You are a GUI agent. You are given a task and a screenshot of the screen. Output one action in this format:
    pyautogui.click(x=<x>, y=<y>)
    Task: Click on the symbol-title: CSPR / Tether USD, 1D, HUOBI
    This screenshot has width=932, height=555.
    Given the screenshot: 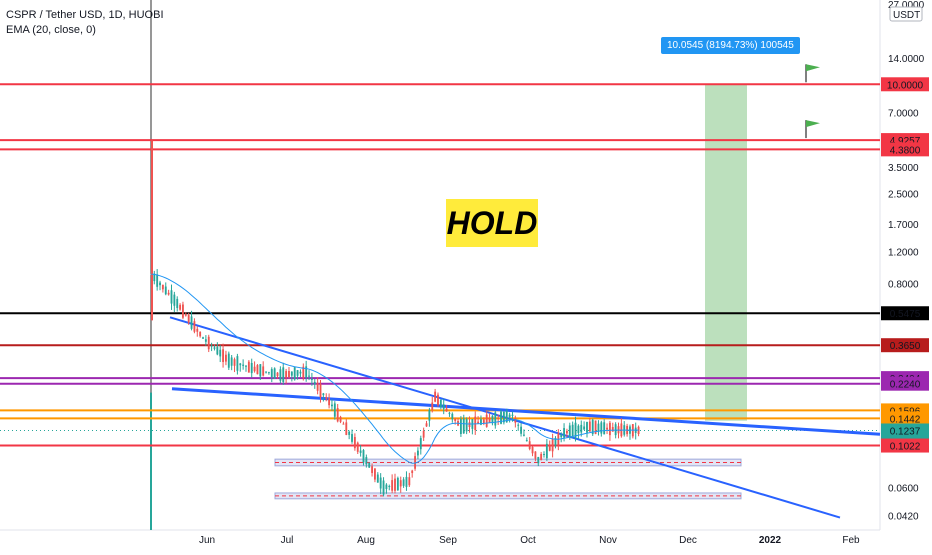 What is the action you would take?
    pyautogui.click(x=85, y=15)
    